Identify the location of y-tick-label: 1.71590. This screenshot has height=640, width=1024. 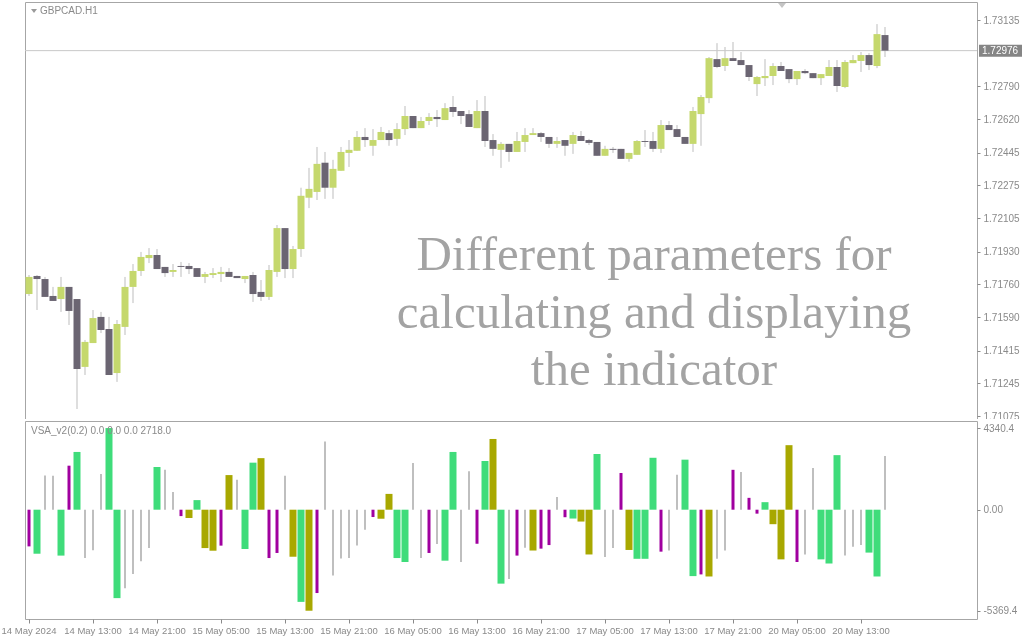
(1002, 317).